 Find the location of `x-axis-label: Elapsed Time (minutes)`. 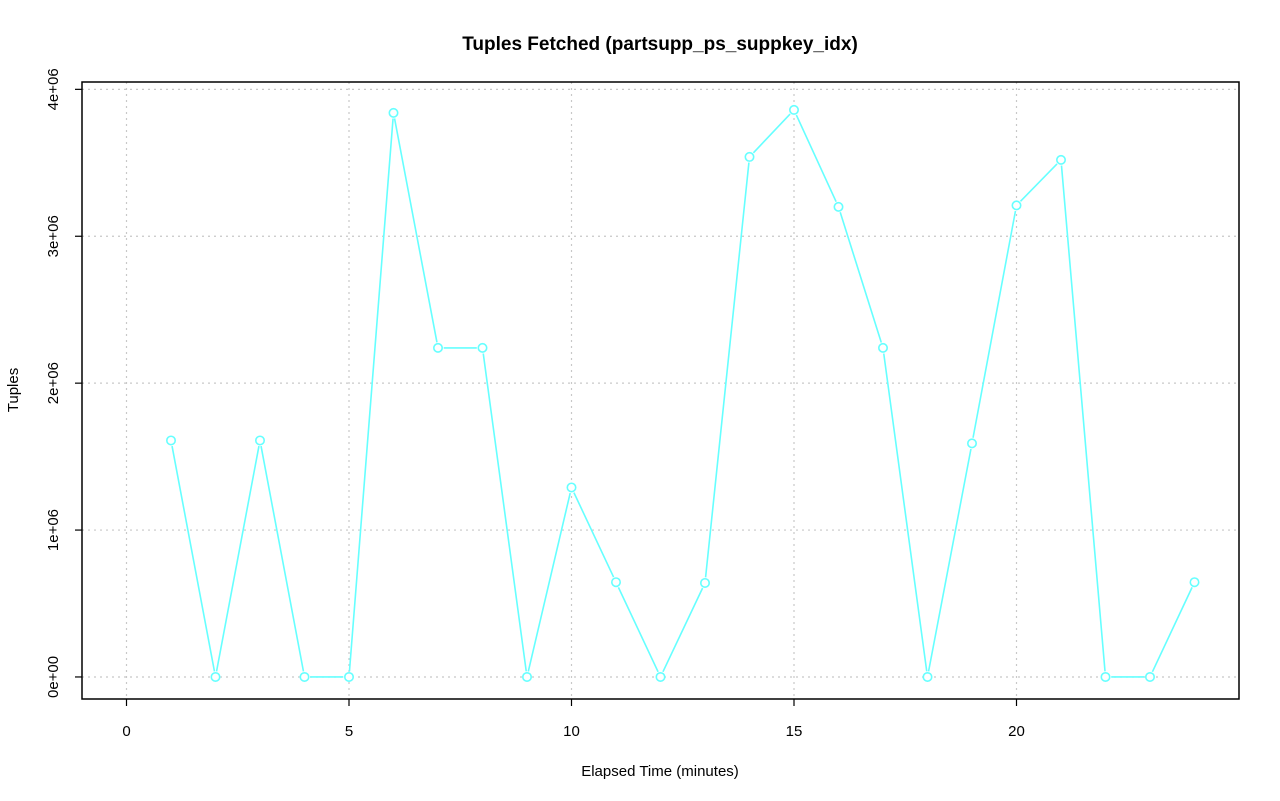

x-axis-label: Elapsed Time (minutes) is located at coordinates (660, 771).